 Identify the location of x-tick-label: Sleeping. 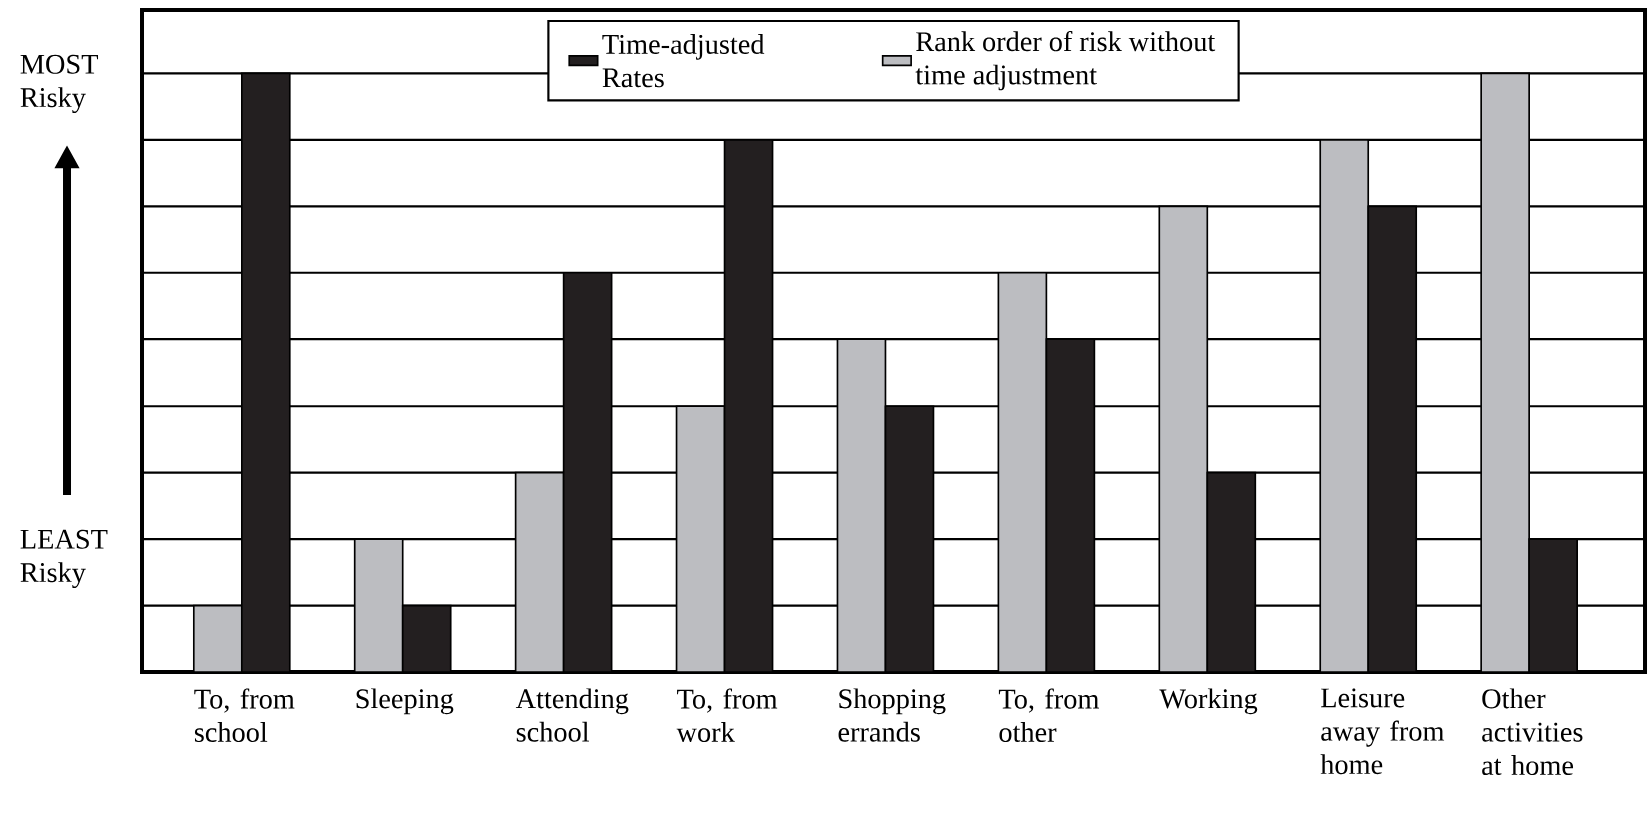
(405, 701).